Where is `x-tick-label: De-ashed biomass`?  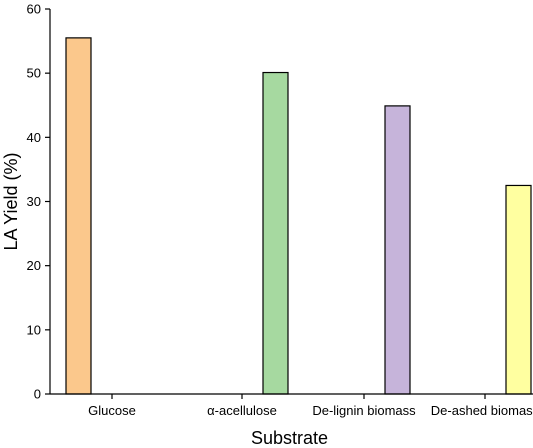
x-tick-label: De-ashed biomass is located at coordinates (482, 410).